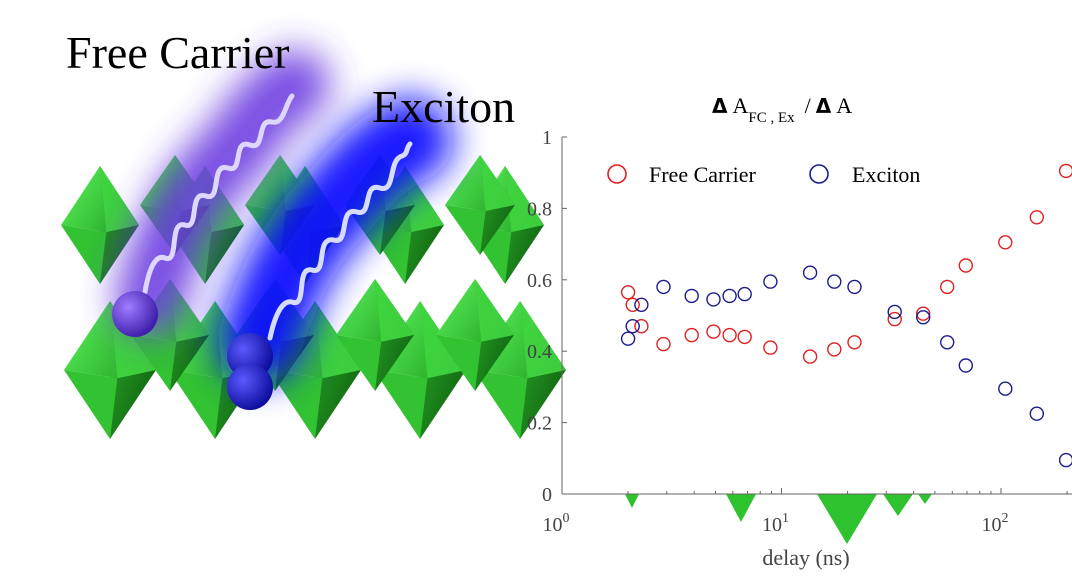  I want to click on x-tick-exponent: 0, so click(566, 518).